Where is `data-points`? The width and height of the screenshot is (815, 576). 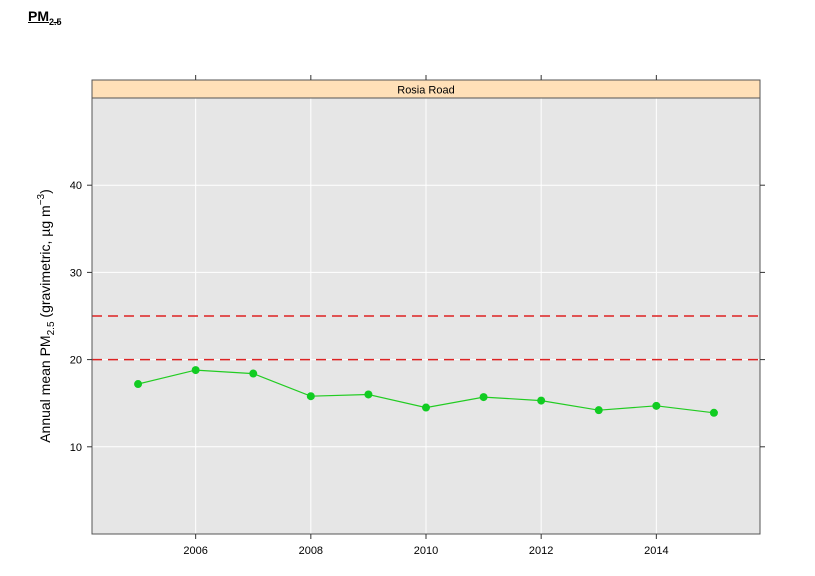 data-points is located at coordinates (426, 391).